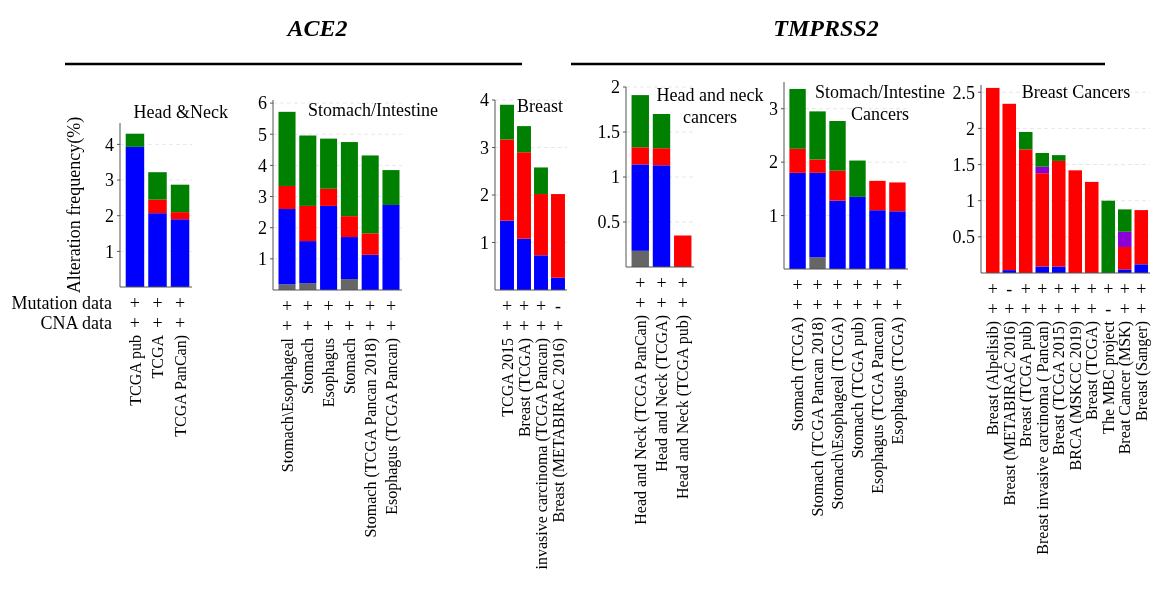 This screenshot has width=1156, height=606. I want to click on x-tick-label: Stomach, so click(308, 366).